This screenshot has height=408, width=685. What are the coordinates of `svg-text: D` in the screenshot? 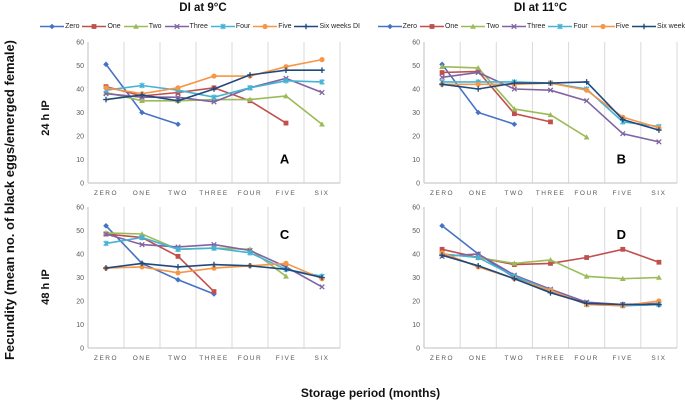 It's located at (621, 234).